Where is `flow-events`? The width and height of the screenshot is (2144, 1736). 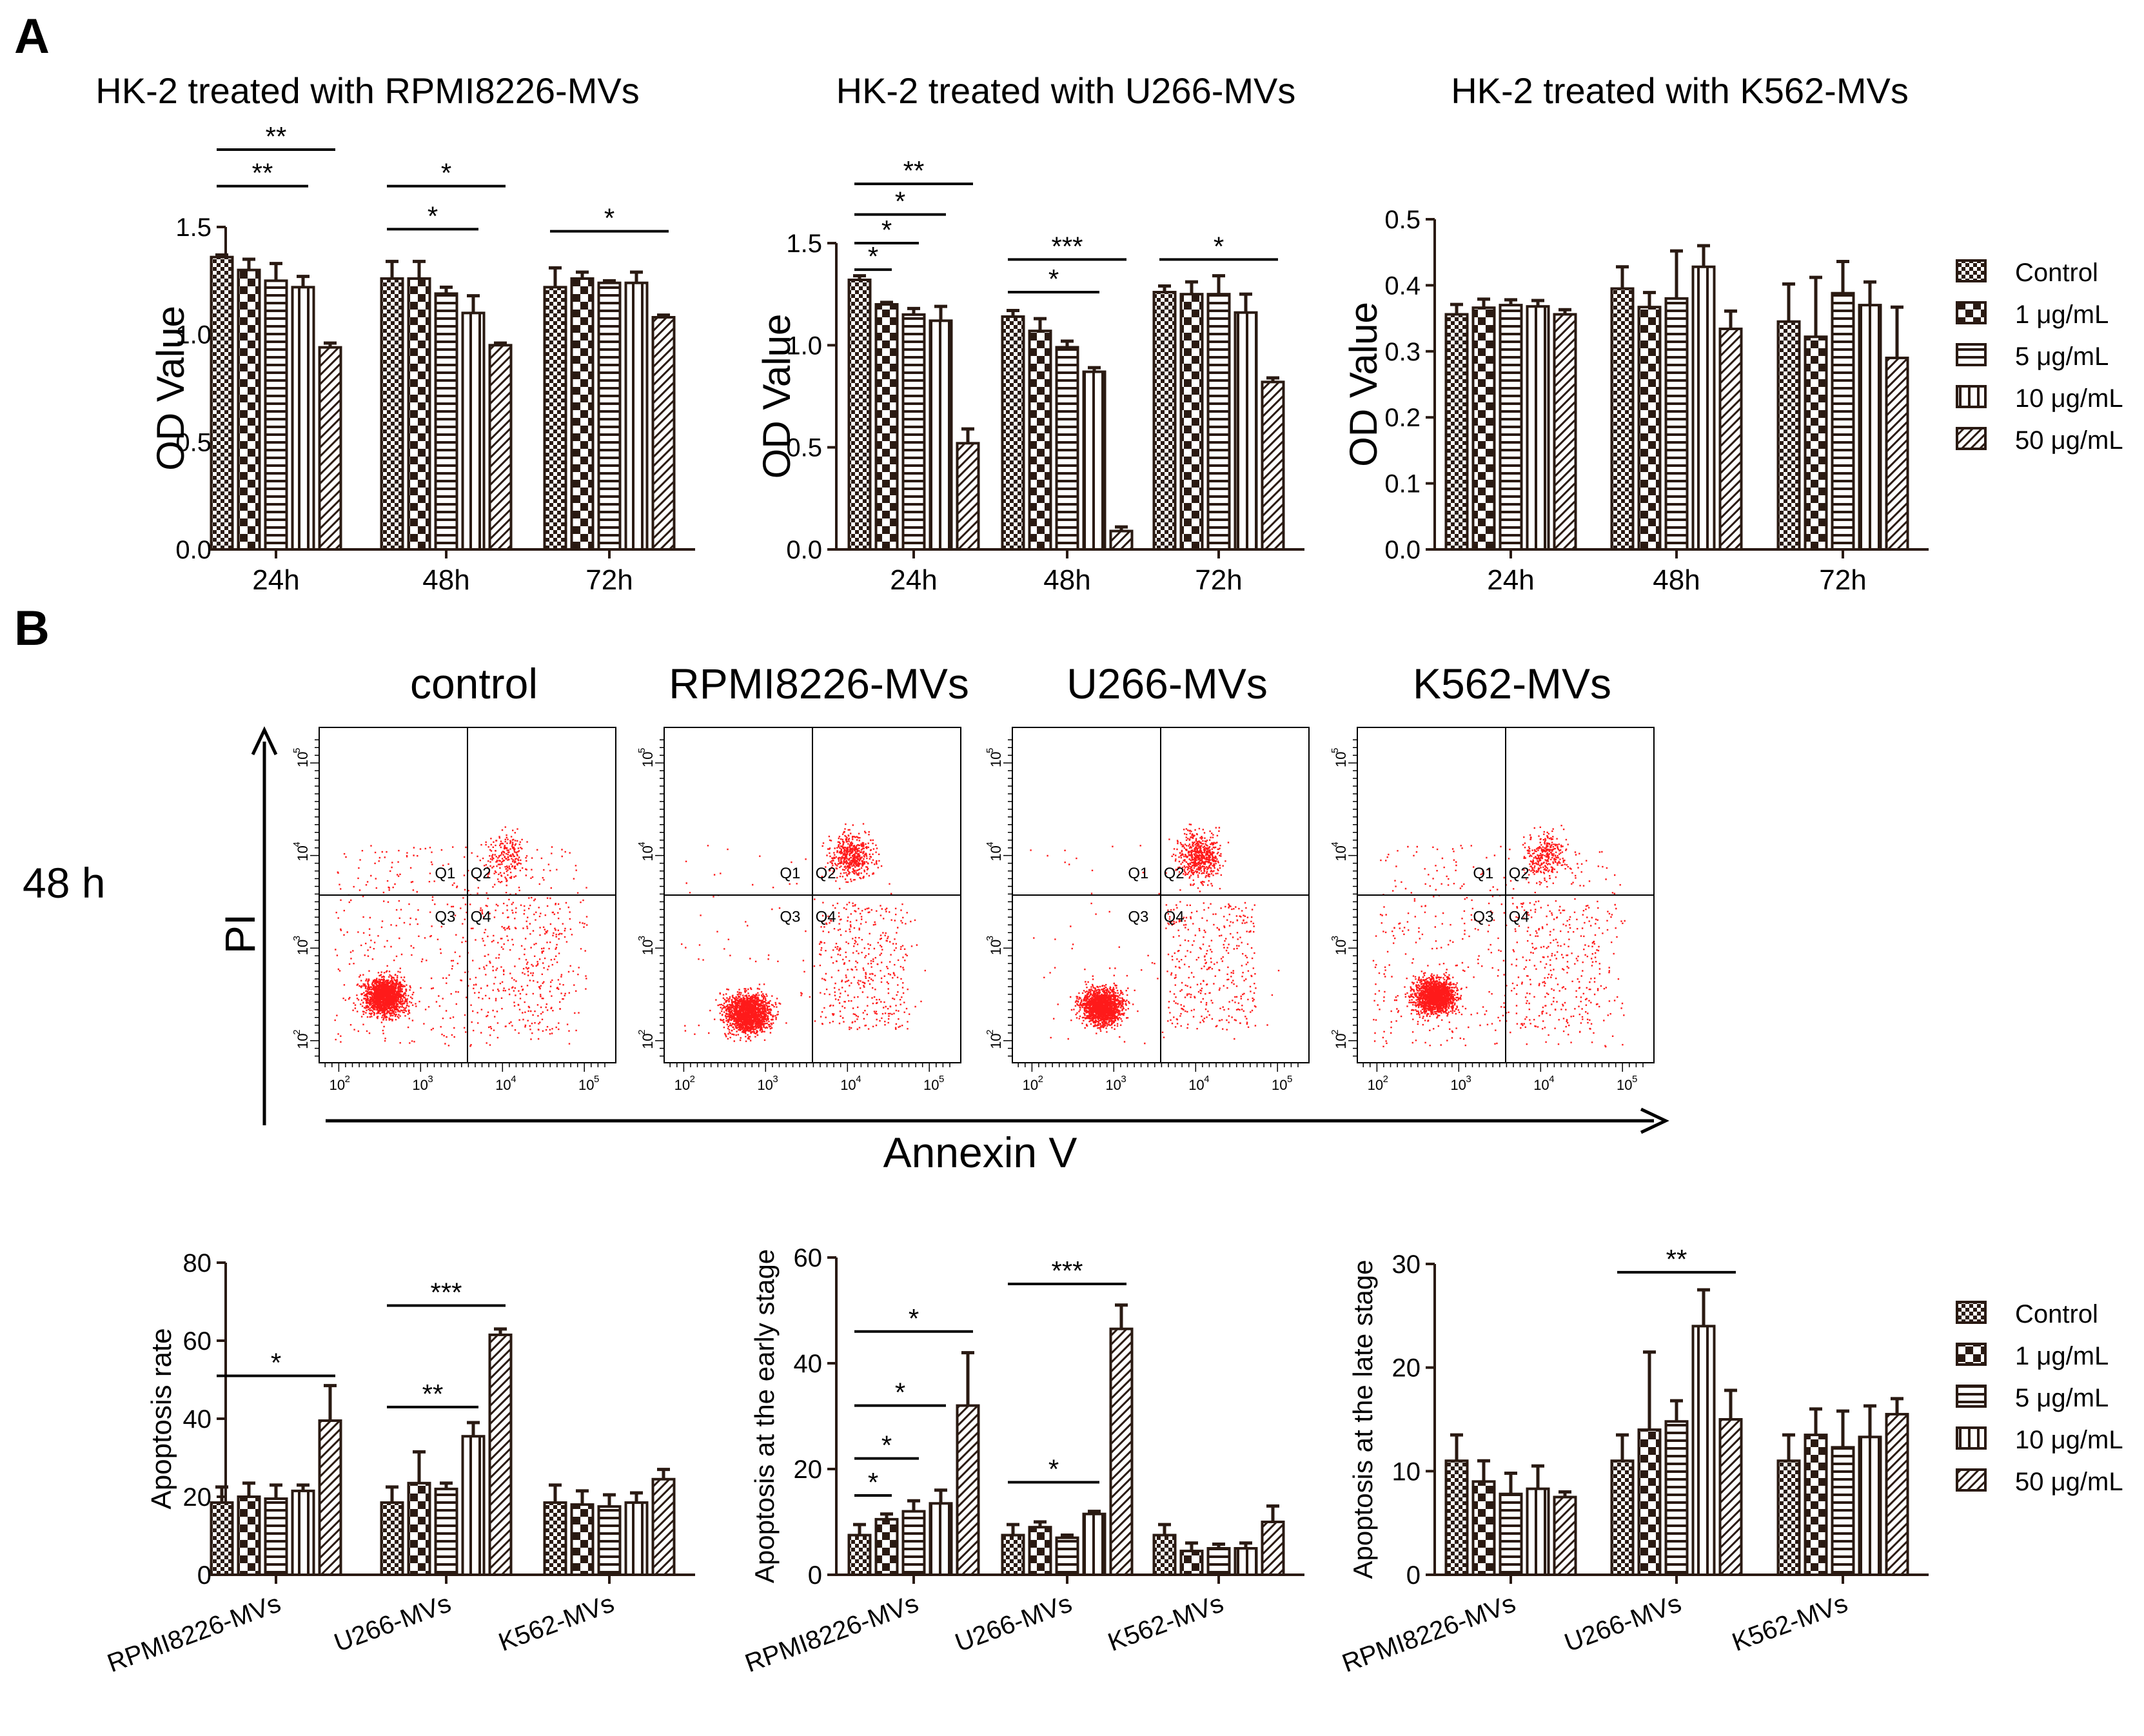 flow-events is located at coordinates (461, 936).